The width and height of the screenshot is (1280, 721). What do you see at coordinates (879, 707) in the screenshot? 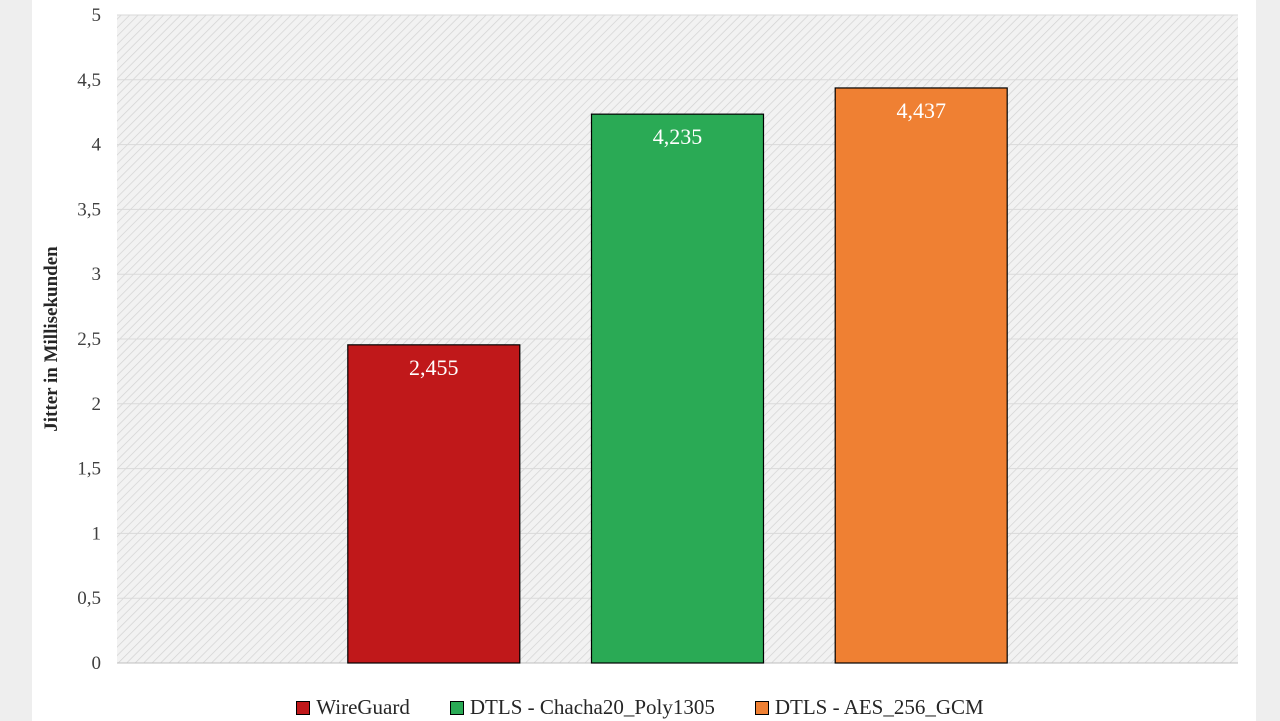
I see `legend-label: DTLS - AES_256_GCM` at bounding box center [879, 707].